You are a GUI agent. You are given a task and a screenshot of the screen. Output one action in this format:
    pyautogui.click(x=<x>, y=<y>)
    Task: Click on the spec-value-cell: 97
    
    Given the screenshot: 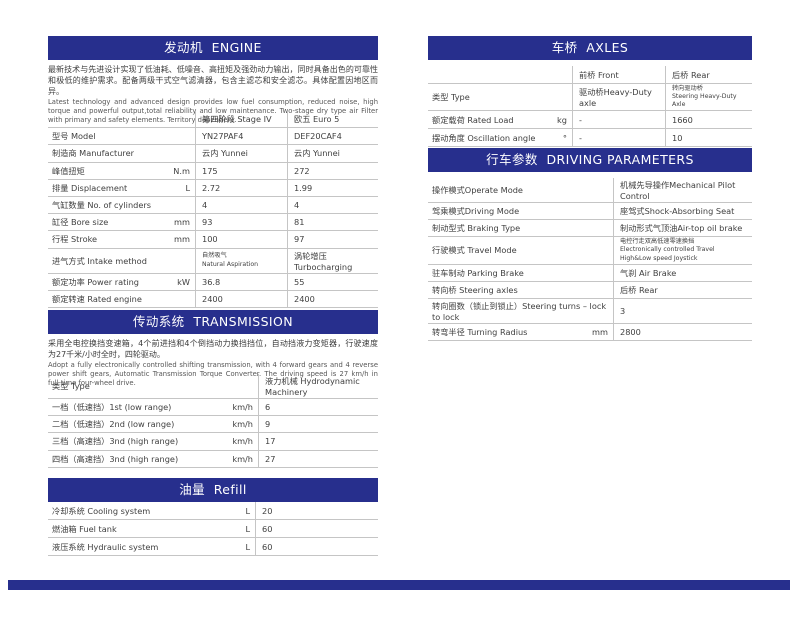 What is the action you would take?
    pyautogui.click(x=332, y=239)
    